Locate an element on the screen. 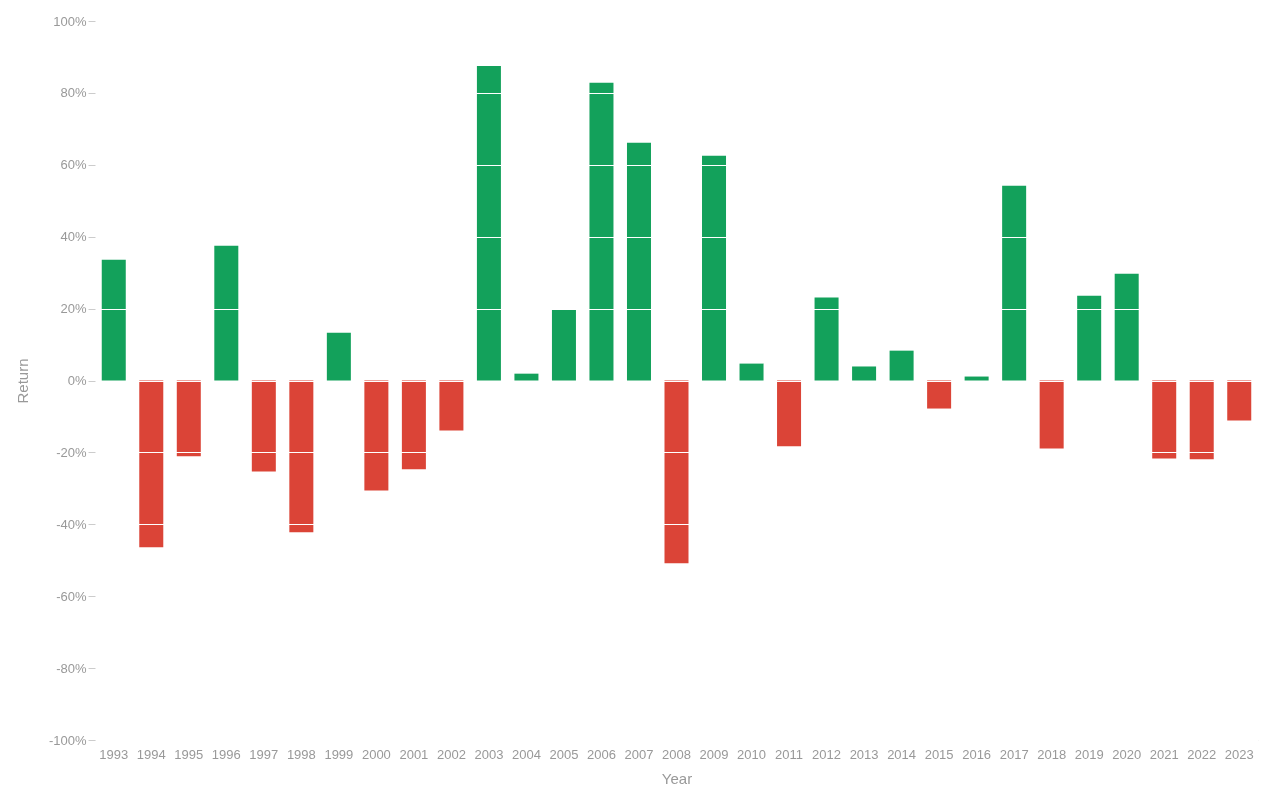 The height and width of the screenshot is (808, 1280). y-tick-label: 40% is located at coordinates (73, 237).